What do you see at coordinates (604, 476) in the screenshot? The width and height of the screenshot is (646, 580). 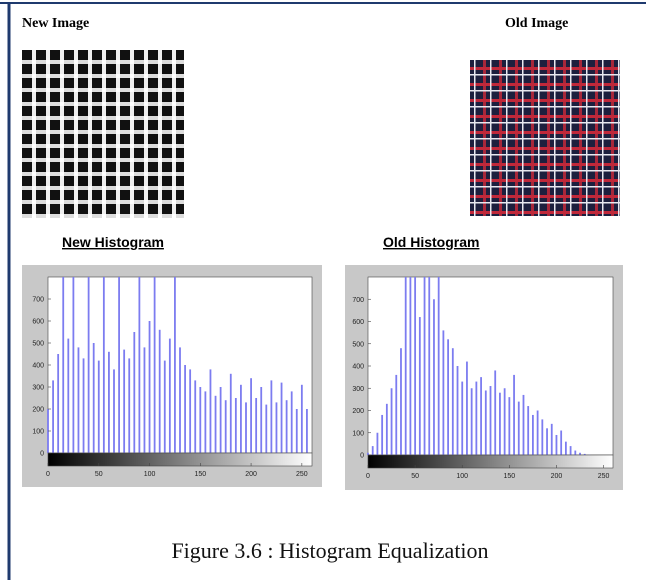 I see `x-tick-label: 250` at bounding box center [604, 476].